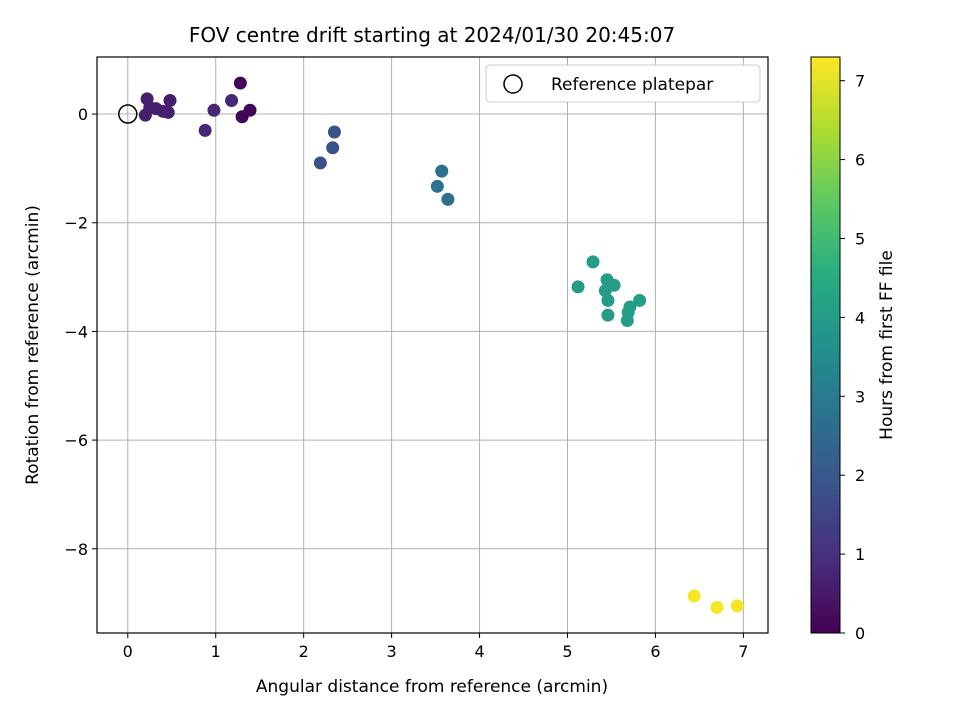 The width and height of the screenshot is (960, 720). Describe the element at coordinates (435, 647) in the screenshot. I see `x-axis-ticks: 0 1 2 3 4 5 6 7` at that location.